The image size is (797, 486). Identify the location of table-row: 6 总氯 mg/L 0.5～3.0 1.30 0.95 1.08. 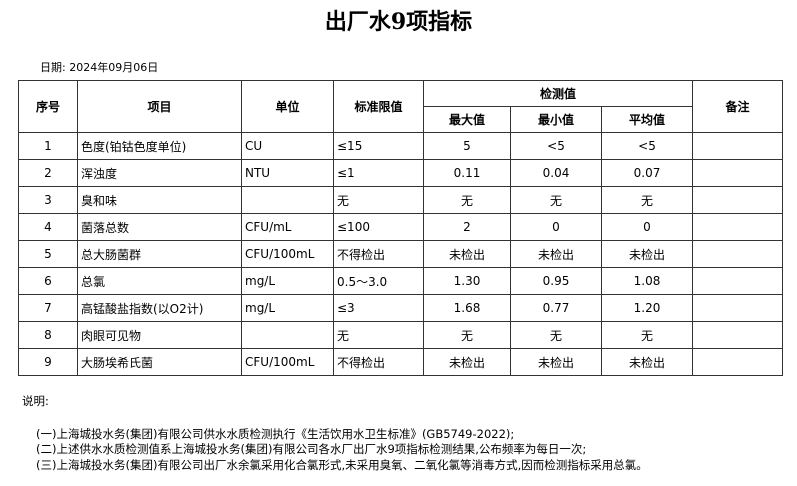
(400, 281).